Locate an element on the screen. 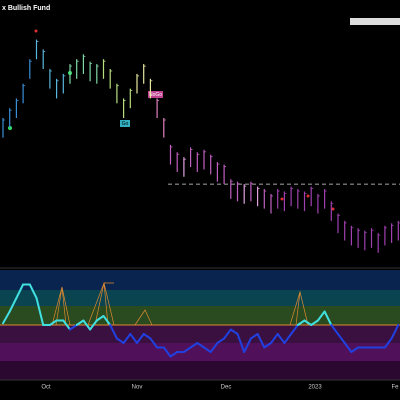  x-tick-label: 2023 is located at coordinates (315, 388).